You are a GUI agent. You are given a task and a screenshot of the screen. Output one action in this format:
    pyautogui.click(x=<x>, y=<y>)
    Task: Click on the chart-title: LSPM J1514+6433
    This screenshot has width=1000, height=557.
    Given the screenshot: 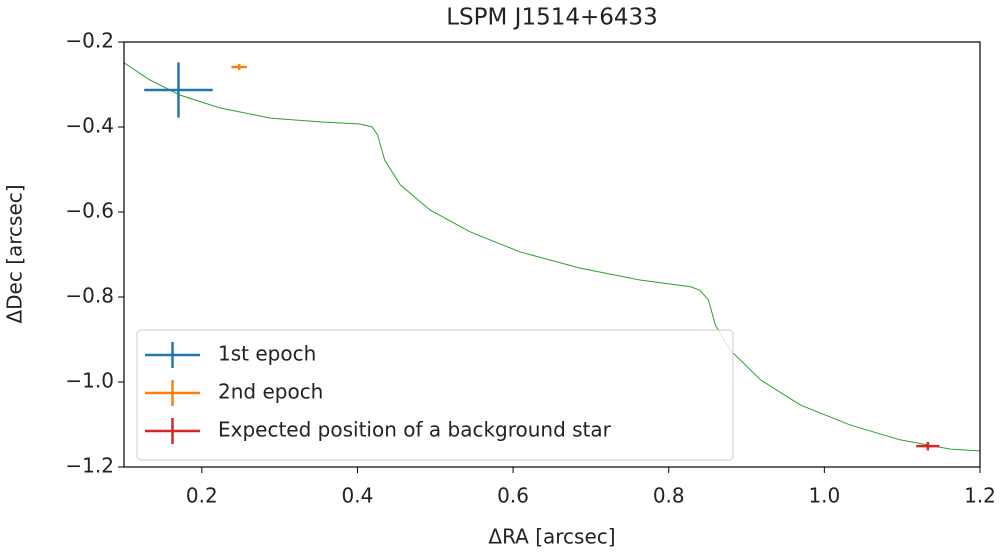 What is the action you would take?
    pyautogui.click(x=552, y=18)
    